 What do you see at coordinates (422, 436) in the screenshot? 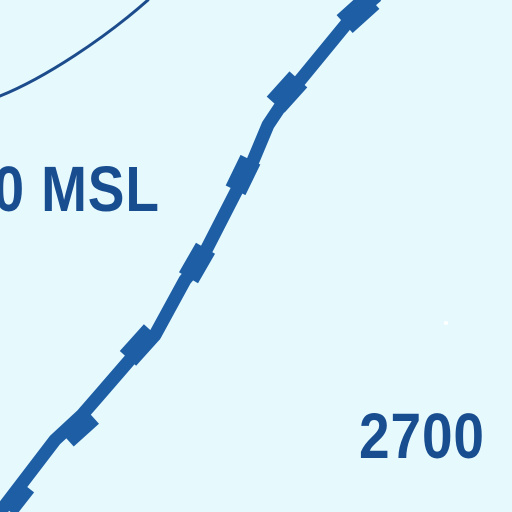
I see `altitude-label: 2700` at bounding box center [422, 436].